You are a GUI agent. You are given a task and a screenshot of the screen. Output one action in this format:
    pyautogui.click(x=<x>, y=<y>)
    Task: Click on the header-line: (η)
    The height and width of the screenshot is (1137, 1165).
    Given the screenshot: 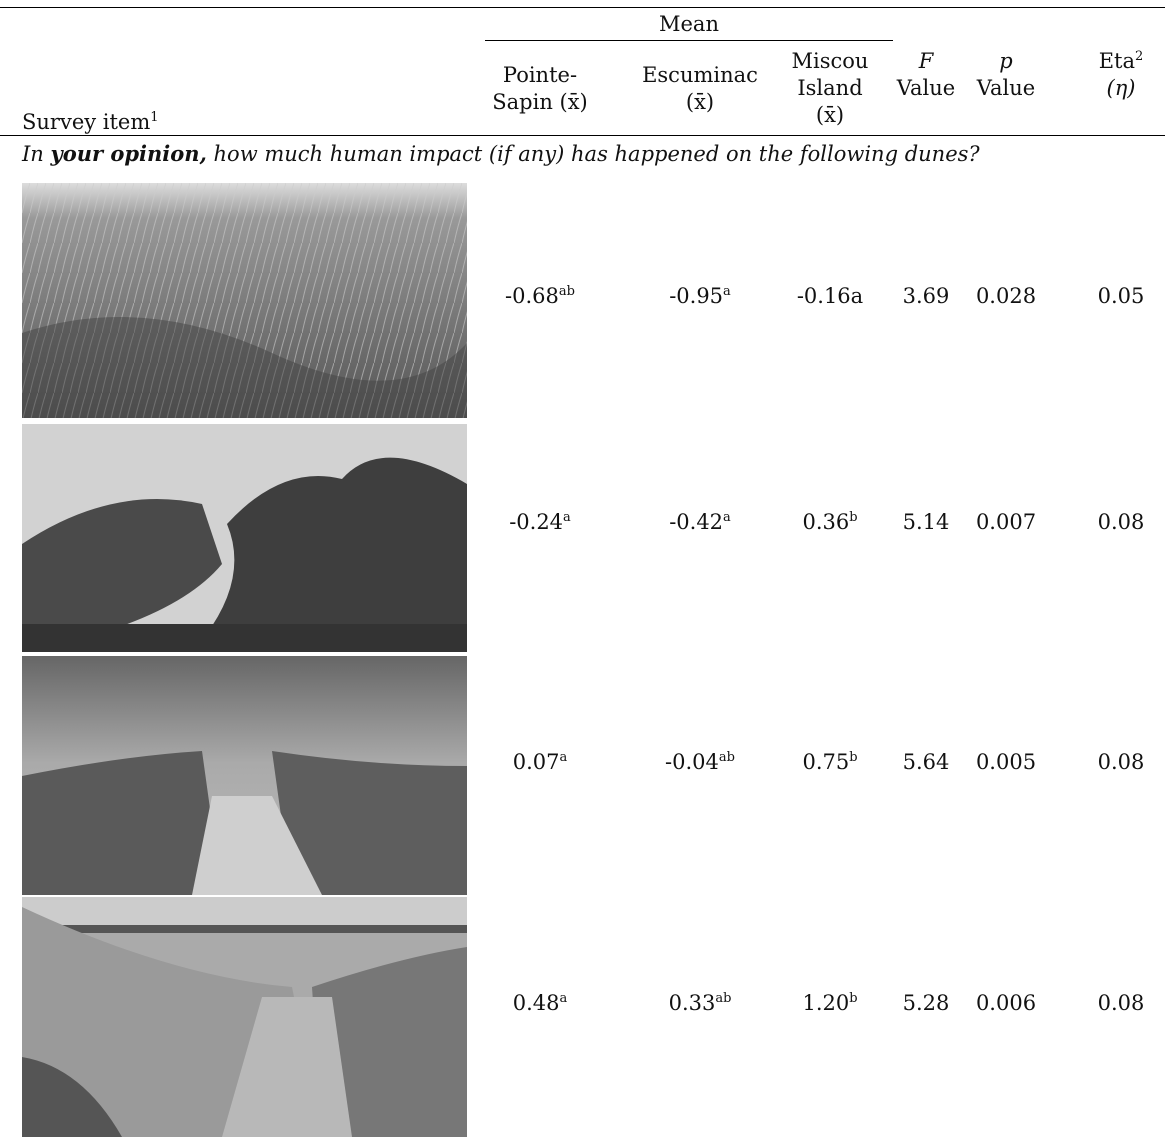 What is the action you would take?
    pyautogui.click(x=1121, y=88)
    